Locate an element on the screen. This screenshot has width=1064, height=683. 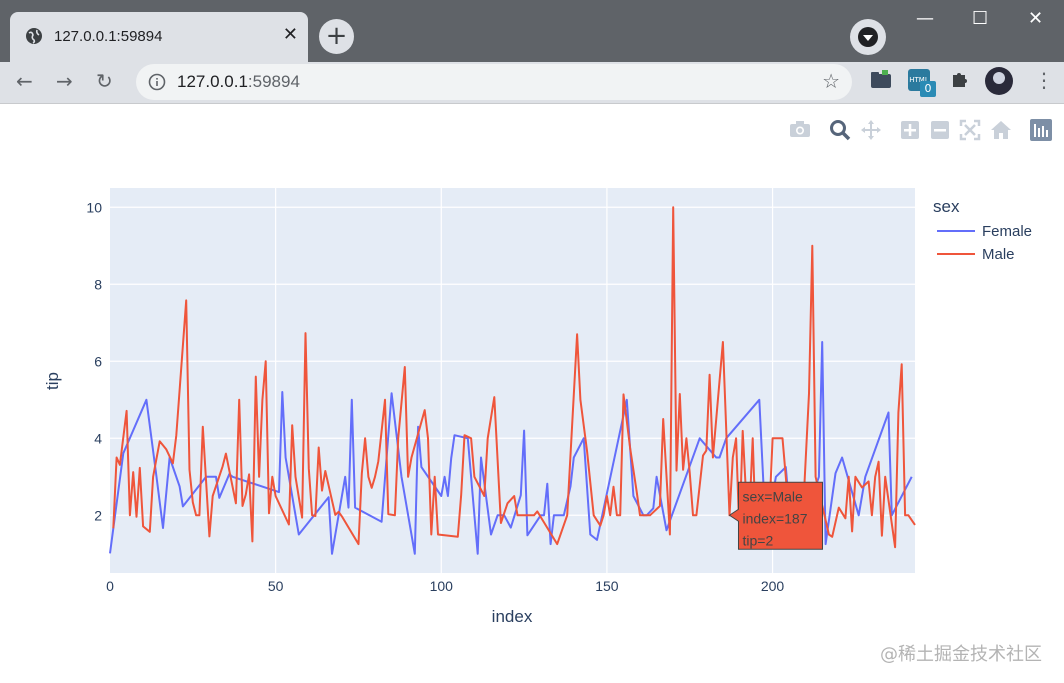
y-tick-labels: 2 4 6 8 10 is located at coordinates (94, 361).